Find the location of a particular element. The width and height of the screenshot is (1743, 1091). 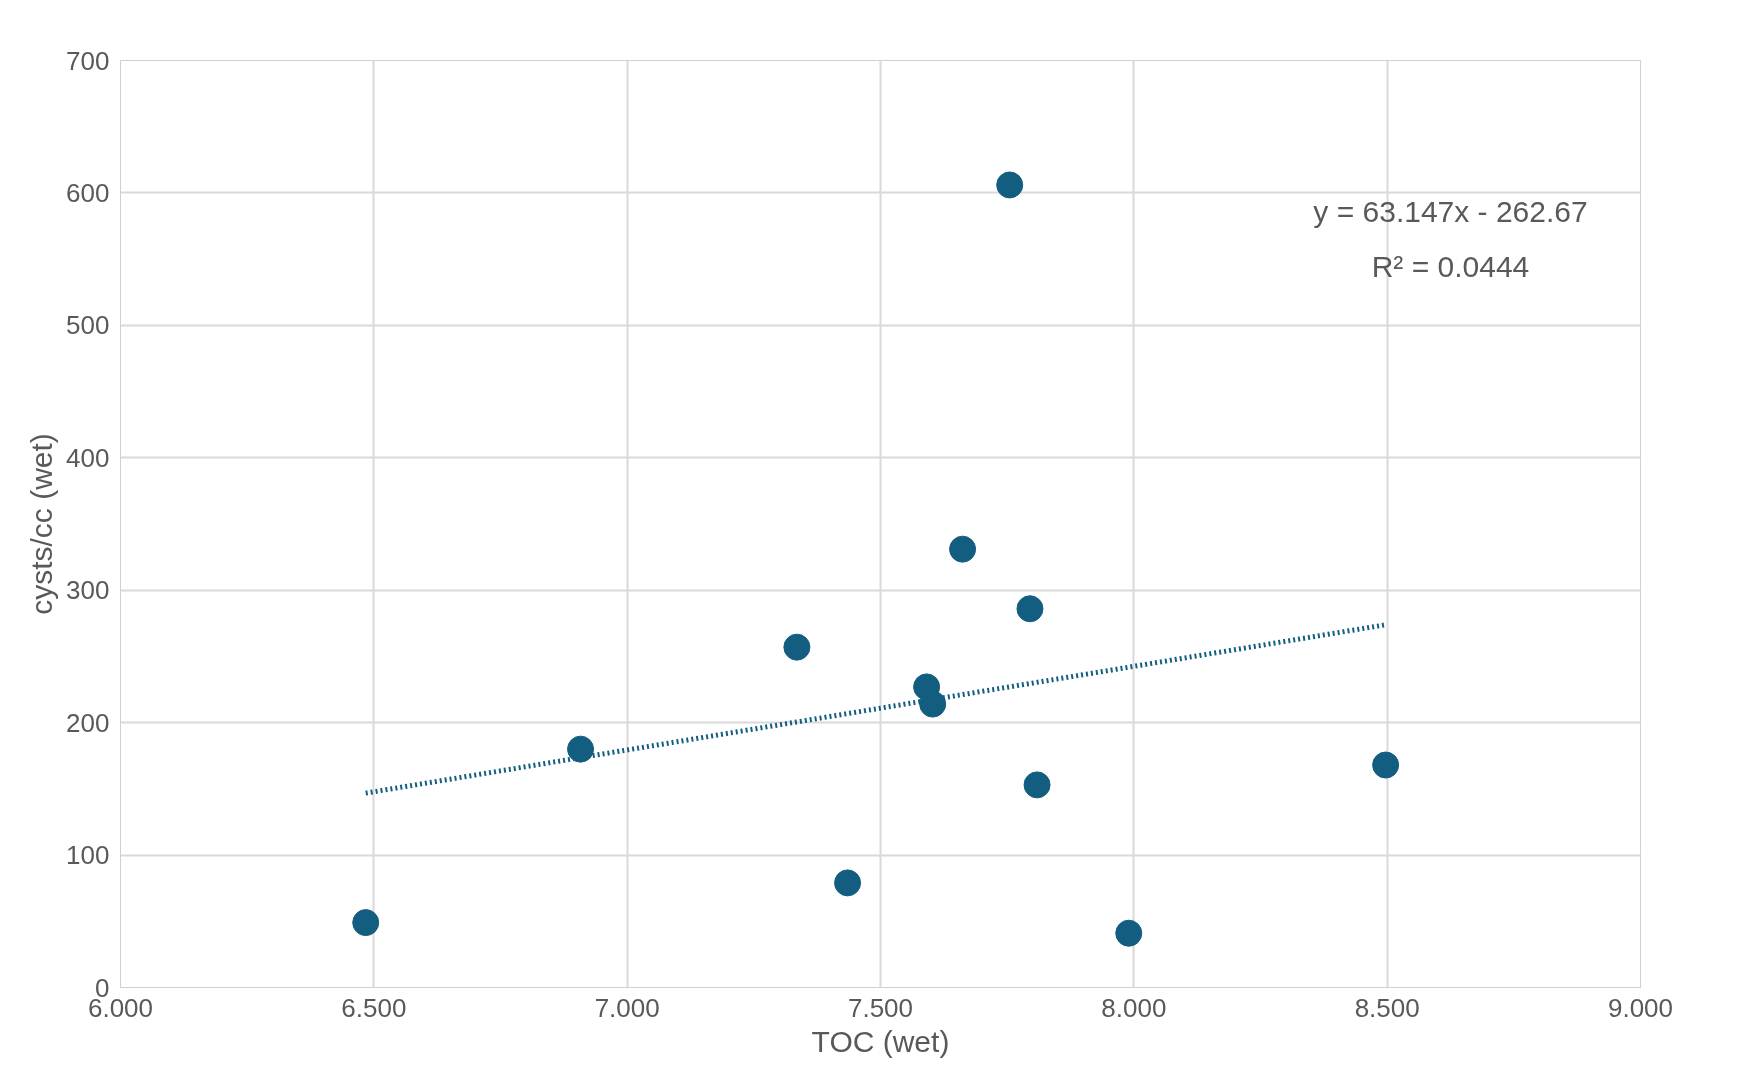

y-tick-label: 300 is located at coordinates (88, 590).